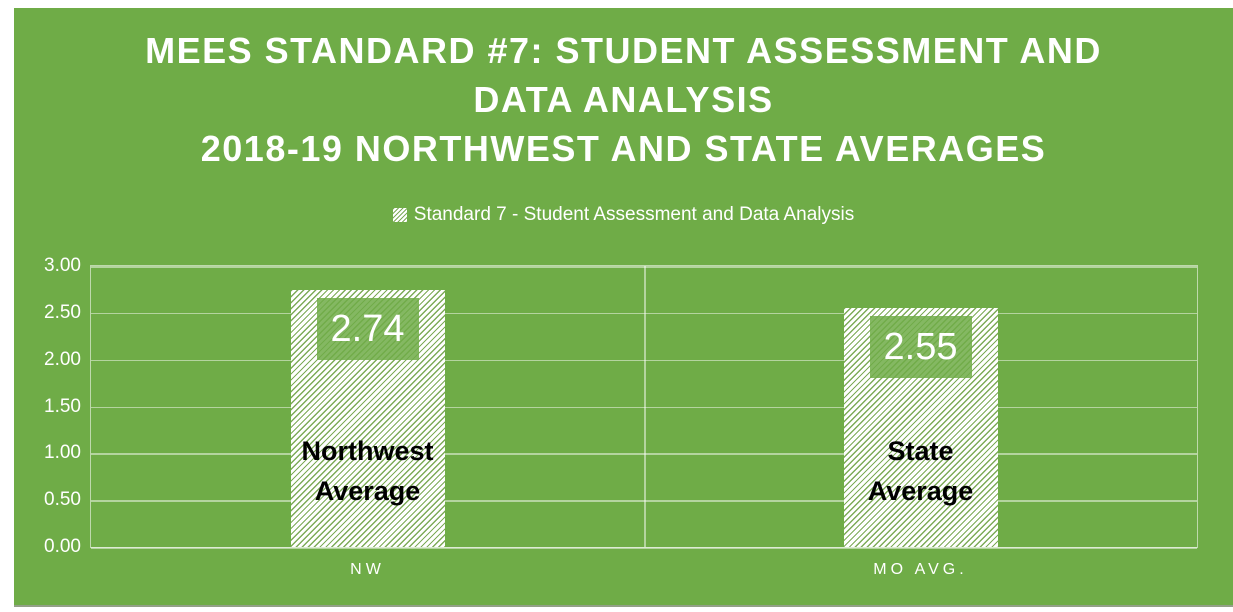 The height and width of the screenshot is (612, 1233). Describe the element at coordinates (62, 546) in the screenshot. I see `ytick-0.00: 0.00` at that location.